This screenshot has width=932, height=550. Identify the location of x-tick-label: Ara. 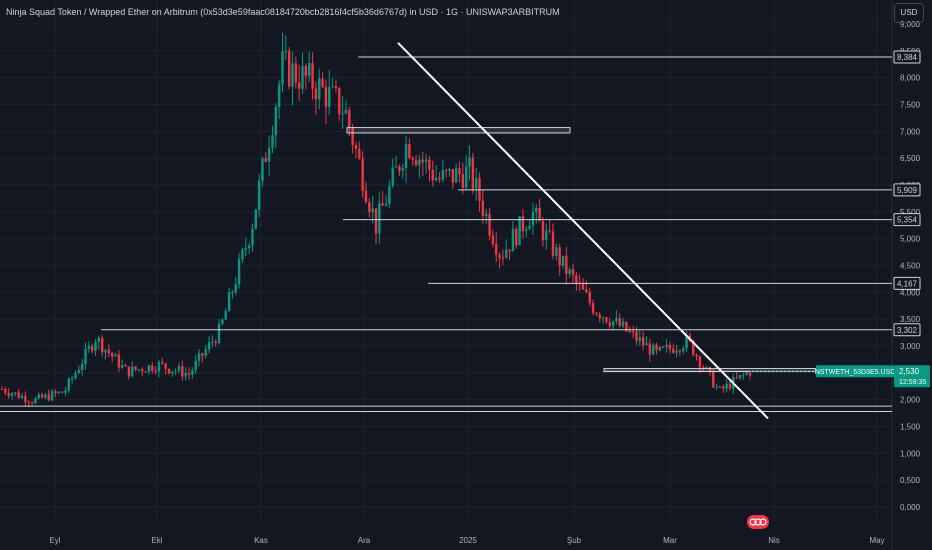
(364, 540).